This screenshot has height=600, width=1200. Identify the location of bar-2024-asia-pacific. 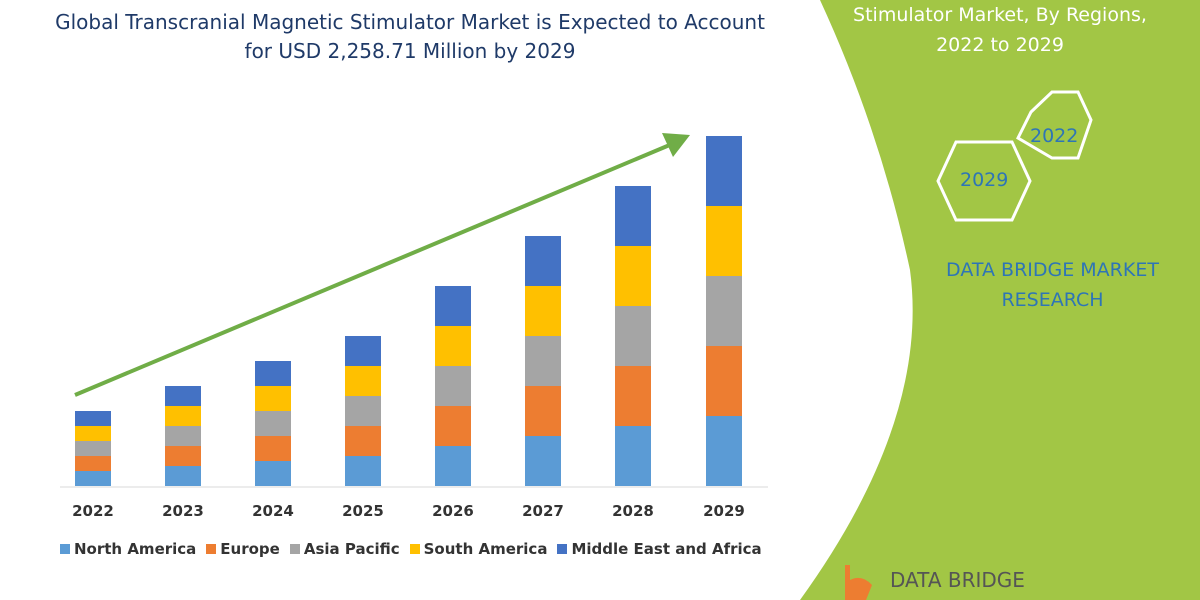
(273, 423).